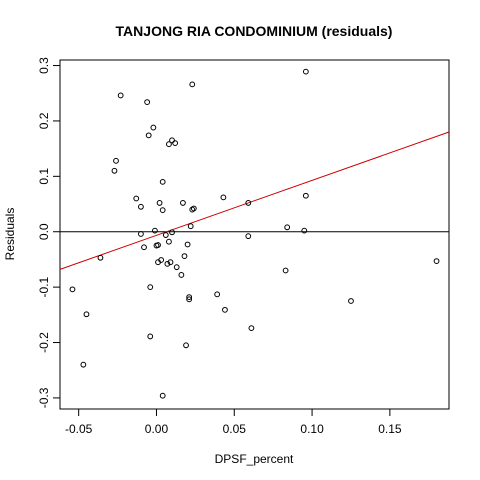  I want to click on y-tick-label: 0.2, so click(44, 120).